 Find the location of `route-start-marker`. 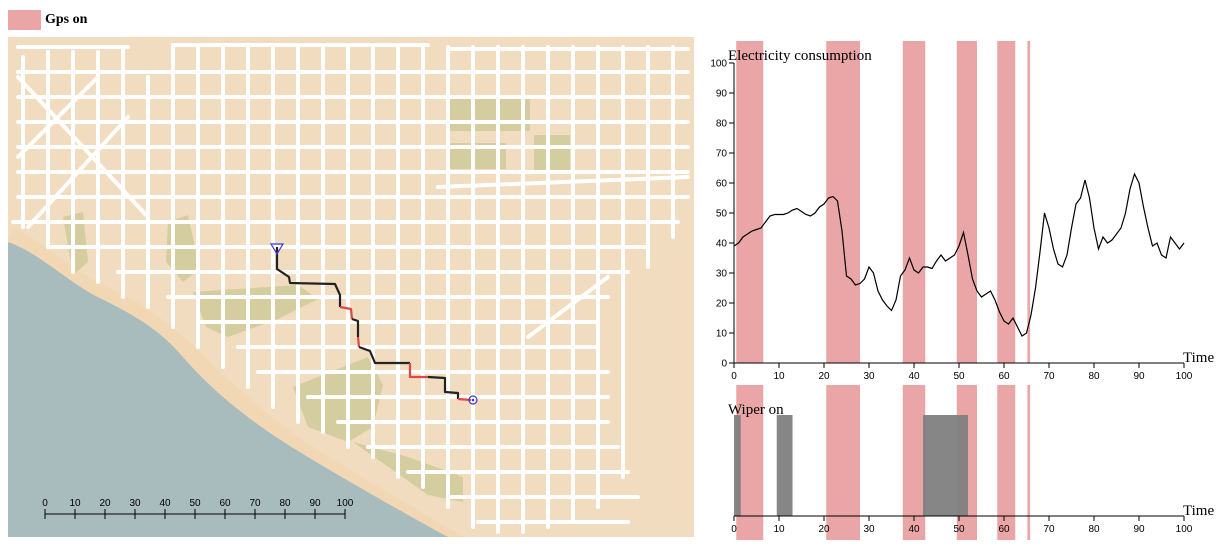

route-start-marker is located at coordinates (277, 249).